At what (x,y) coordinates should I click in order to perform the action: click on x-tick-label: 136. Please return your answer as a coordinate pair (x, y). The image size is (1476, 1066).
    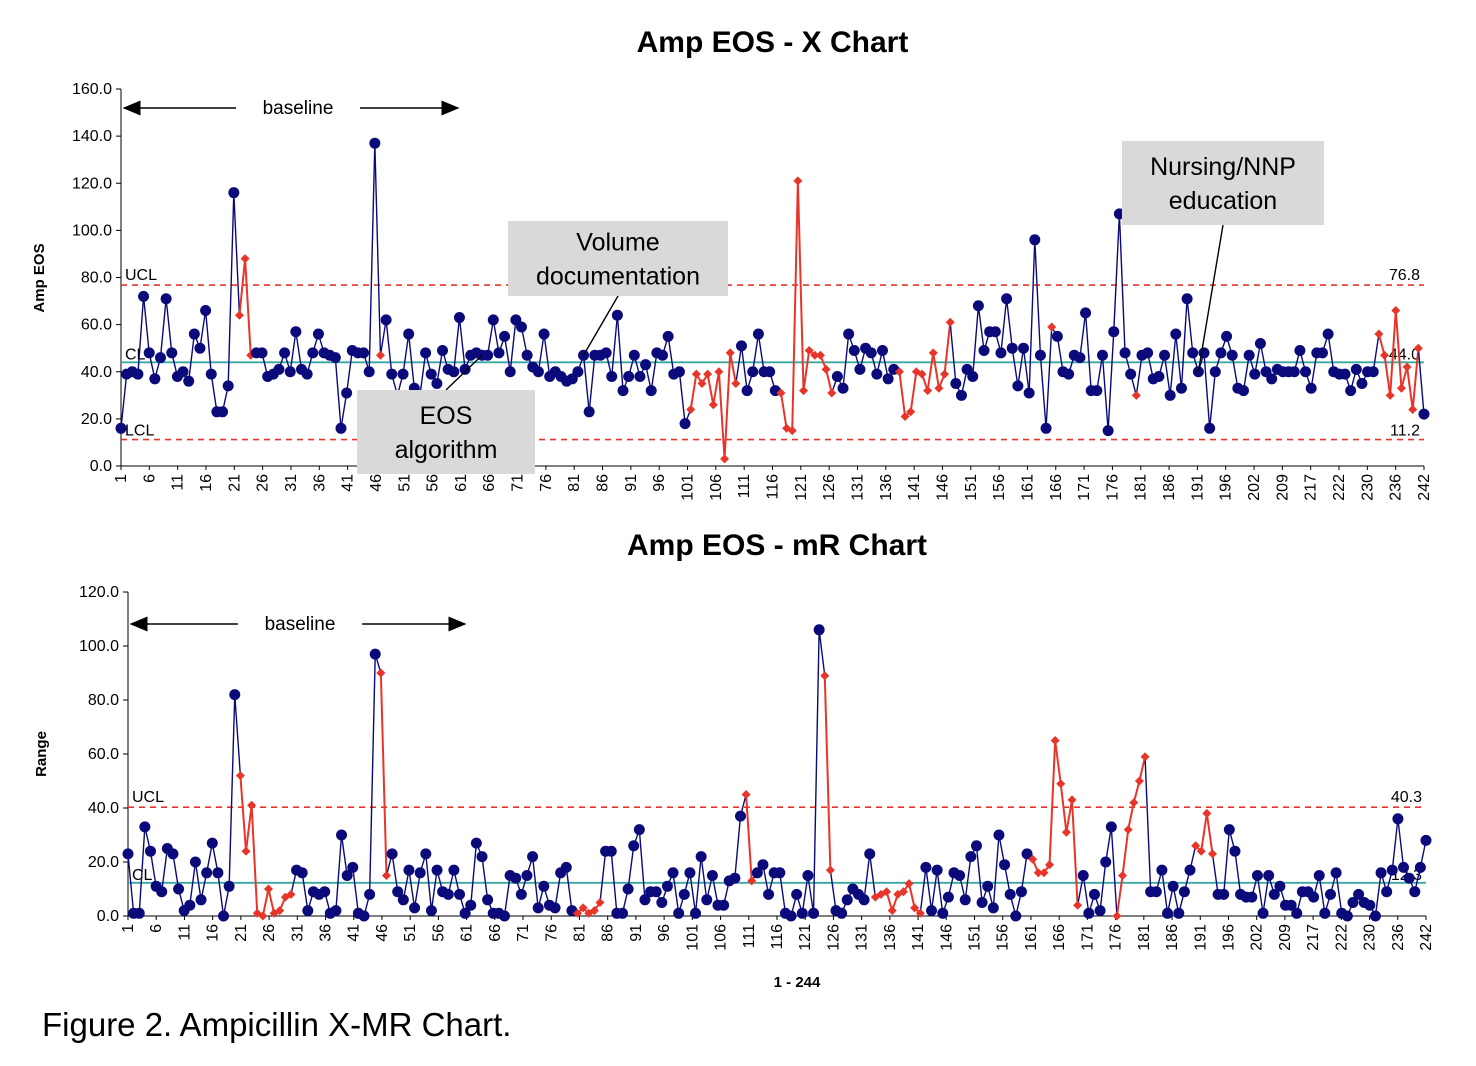
    Looking at the image, I should click on (890, 937).